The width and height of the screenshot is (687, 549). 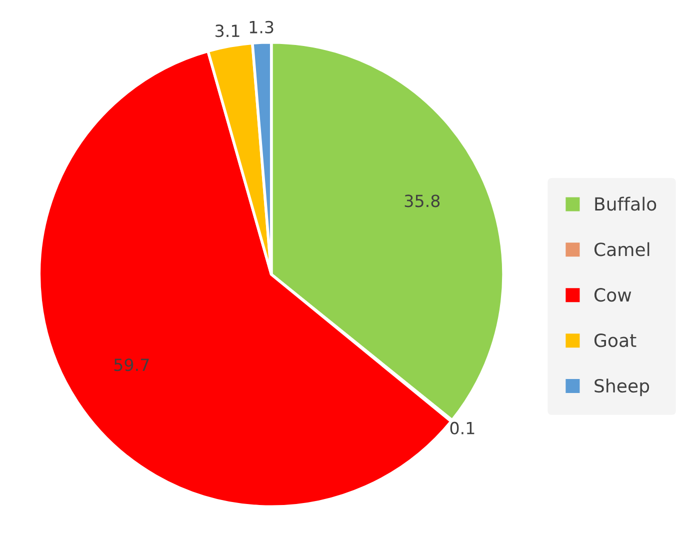 I want to click on legend-label: Sheep, so click(x=622, y=387).